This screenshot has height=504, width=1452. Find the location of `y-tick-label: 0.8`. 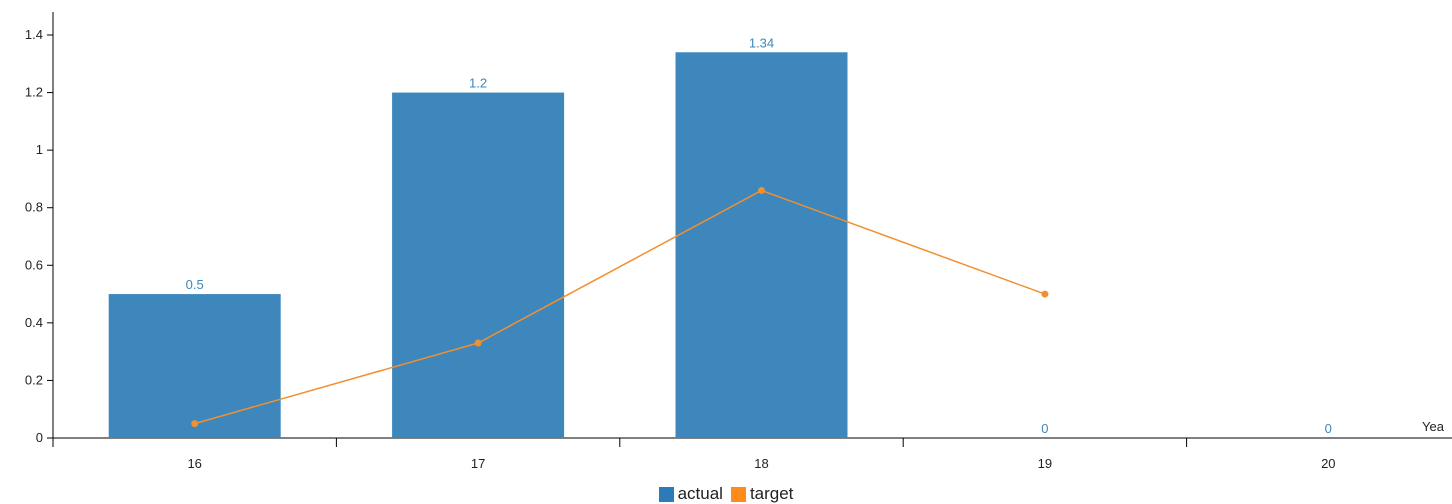

y-tick-label: 0.8 is located at coordinates (34, 207).